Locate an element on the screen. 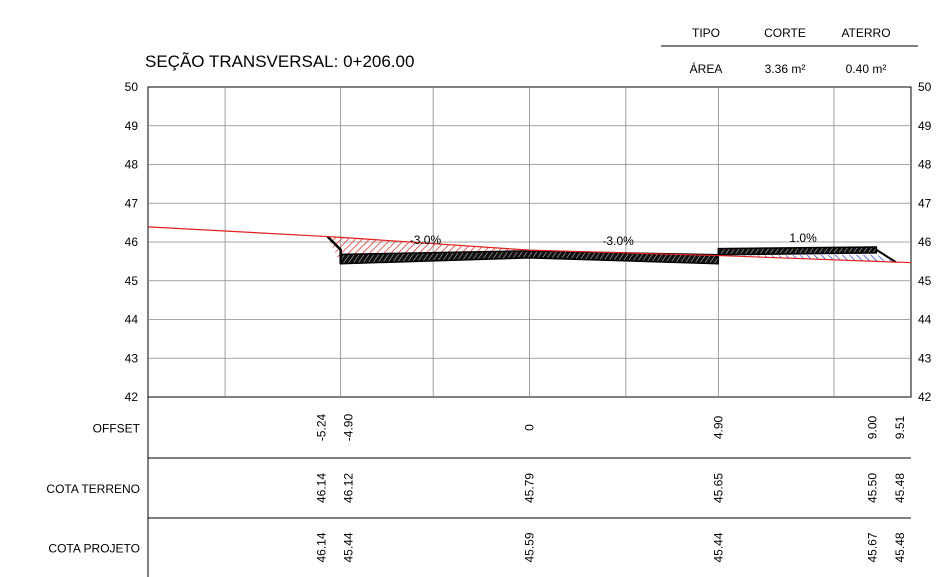 The image size is (938, 577). terrain-polyline is located at coordinates (529, 245).